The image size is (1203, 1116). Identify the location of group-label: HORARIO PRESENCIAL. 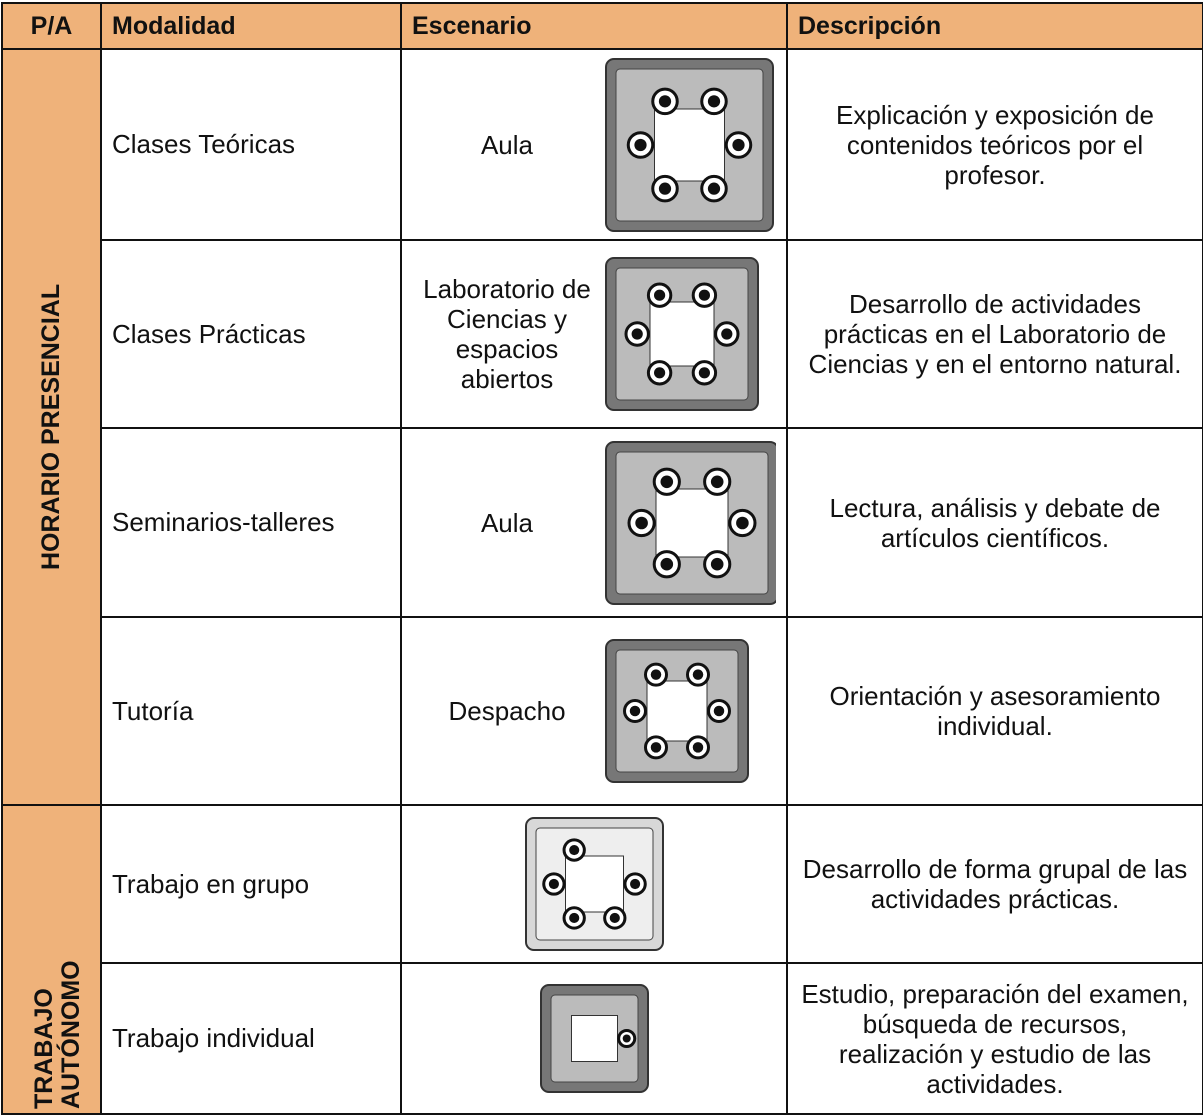
(51, 427).